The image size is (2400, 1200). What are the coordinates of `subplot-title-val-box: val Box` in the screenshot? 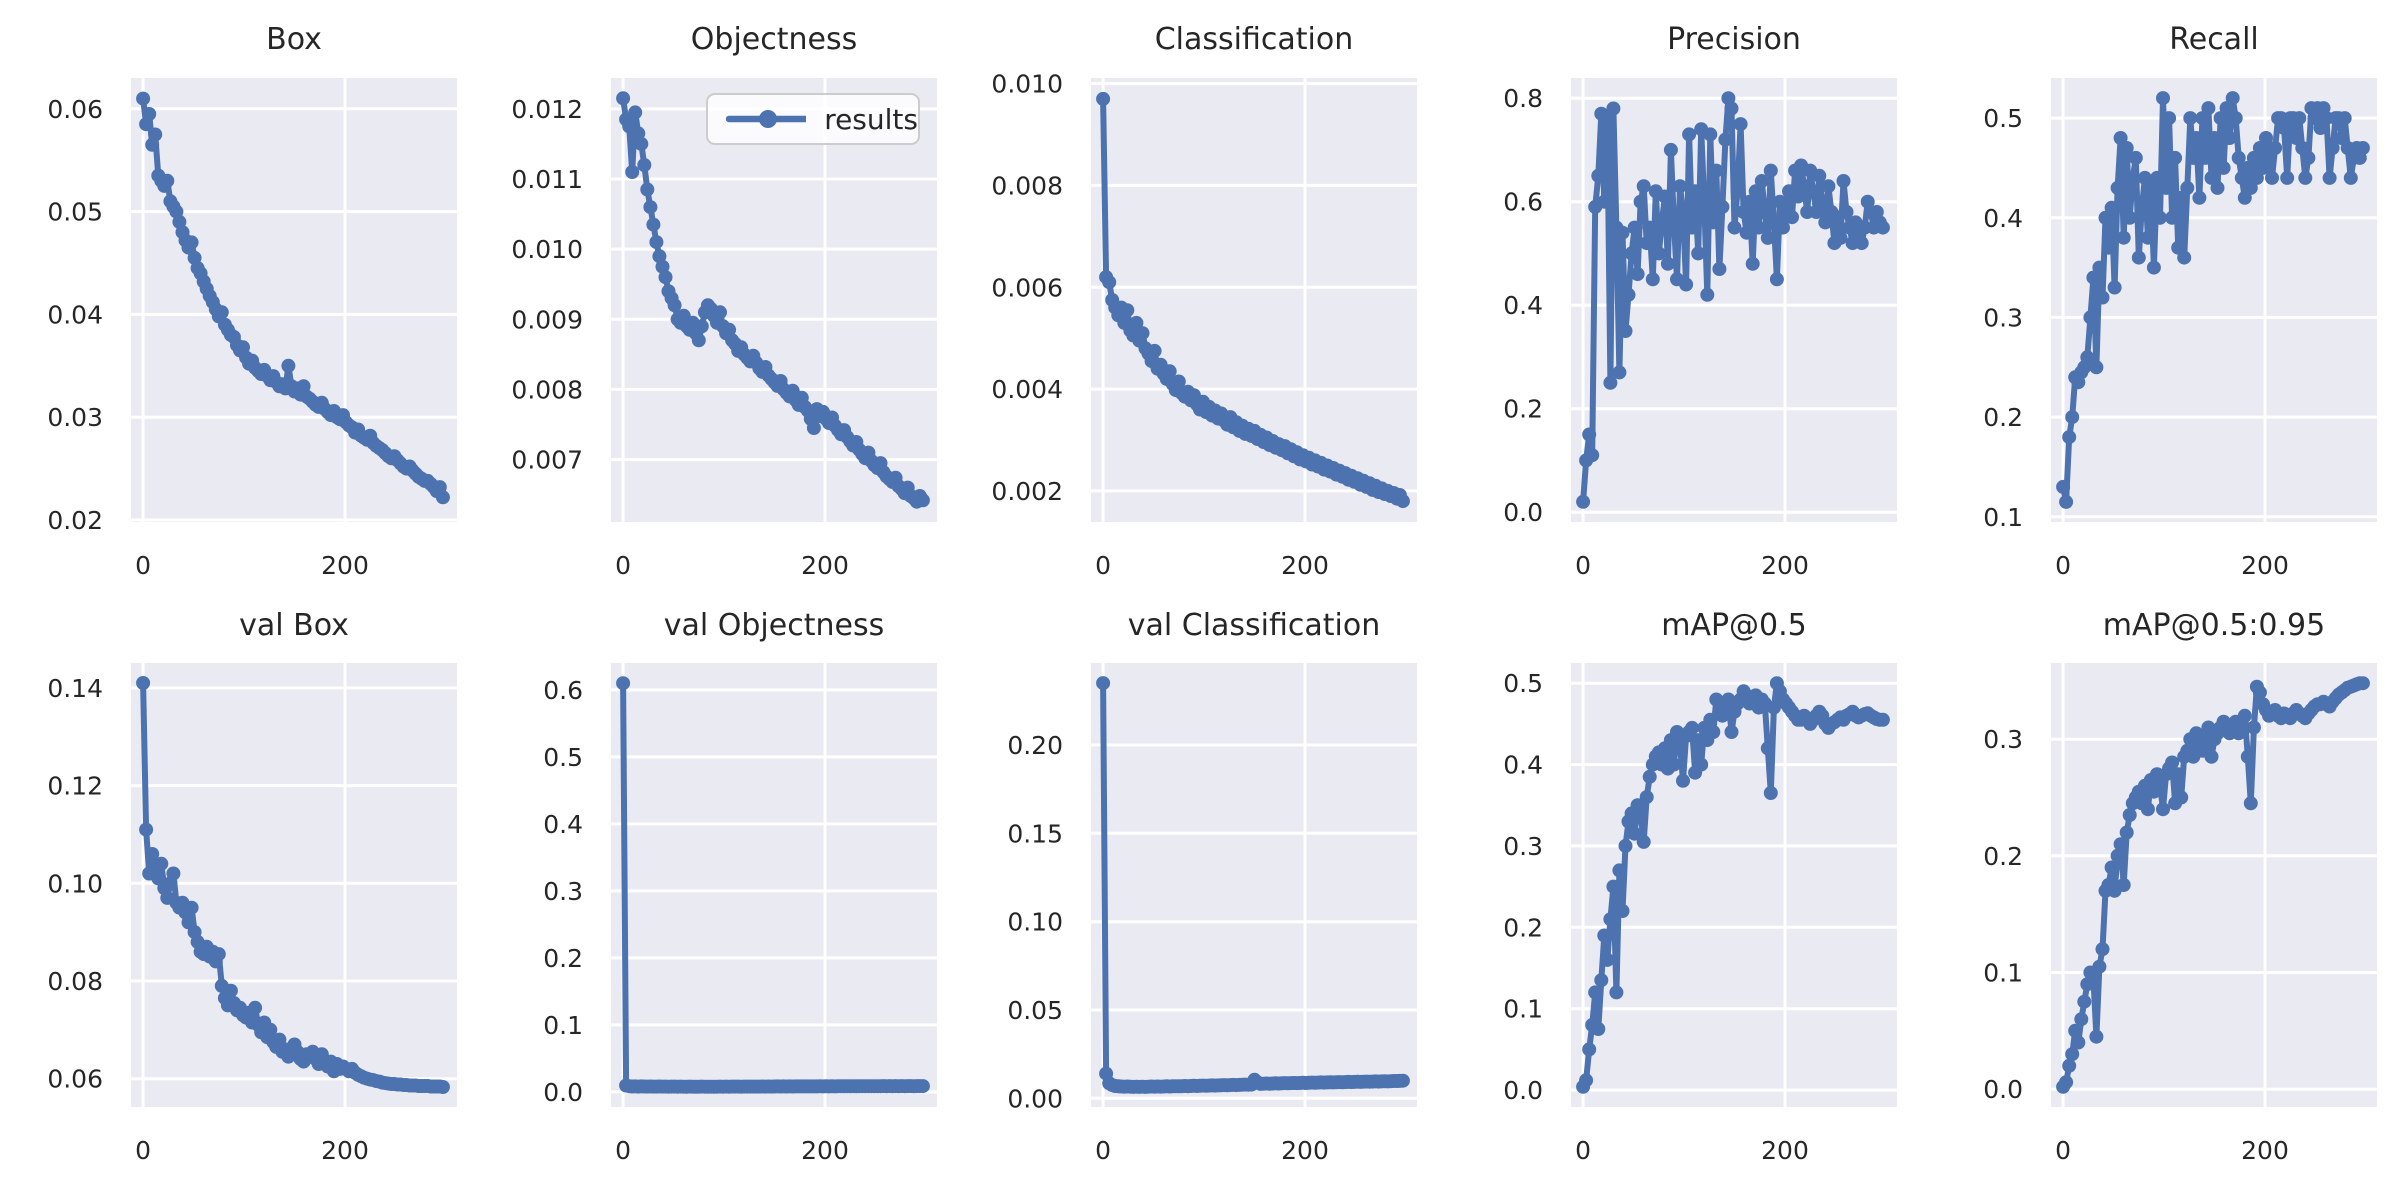 It's located at (294, 625).